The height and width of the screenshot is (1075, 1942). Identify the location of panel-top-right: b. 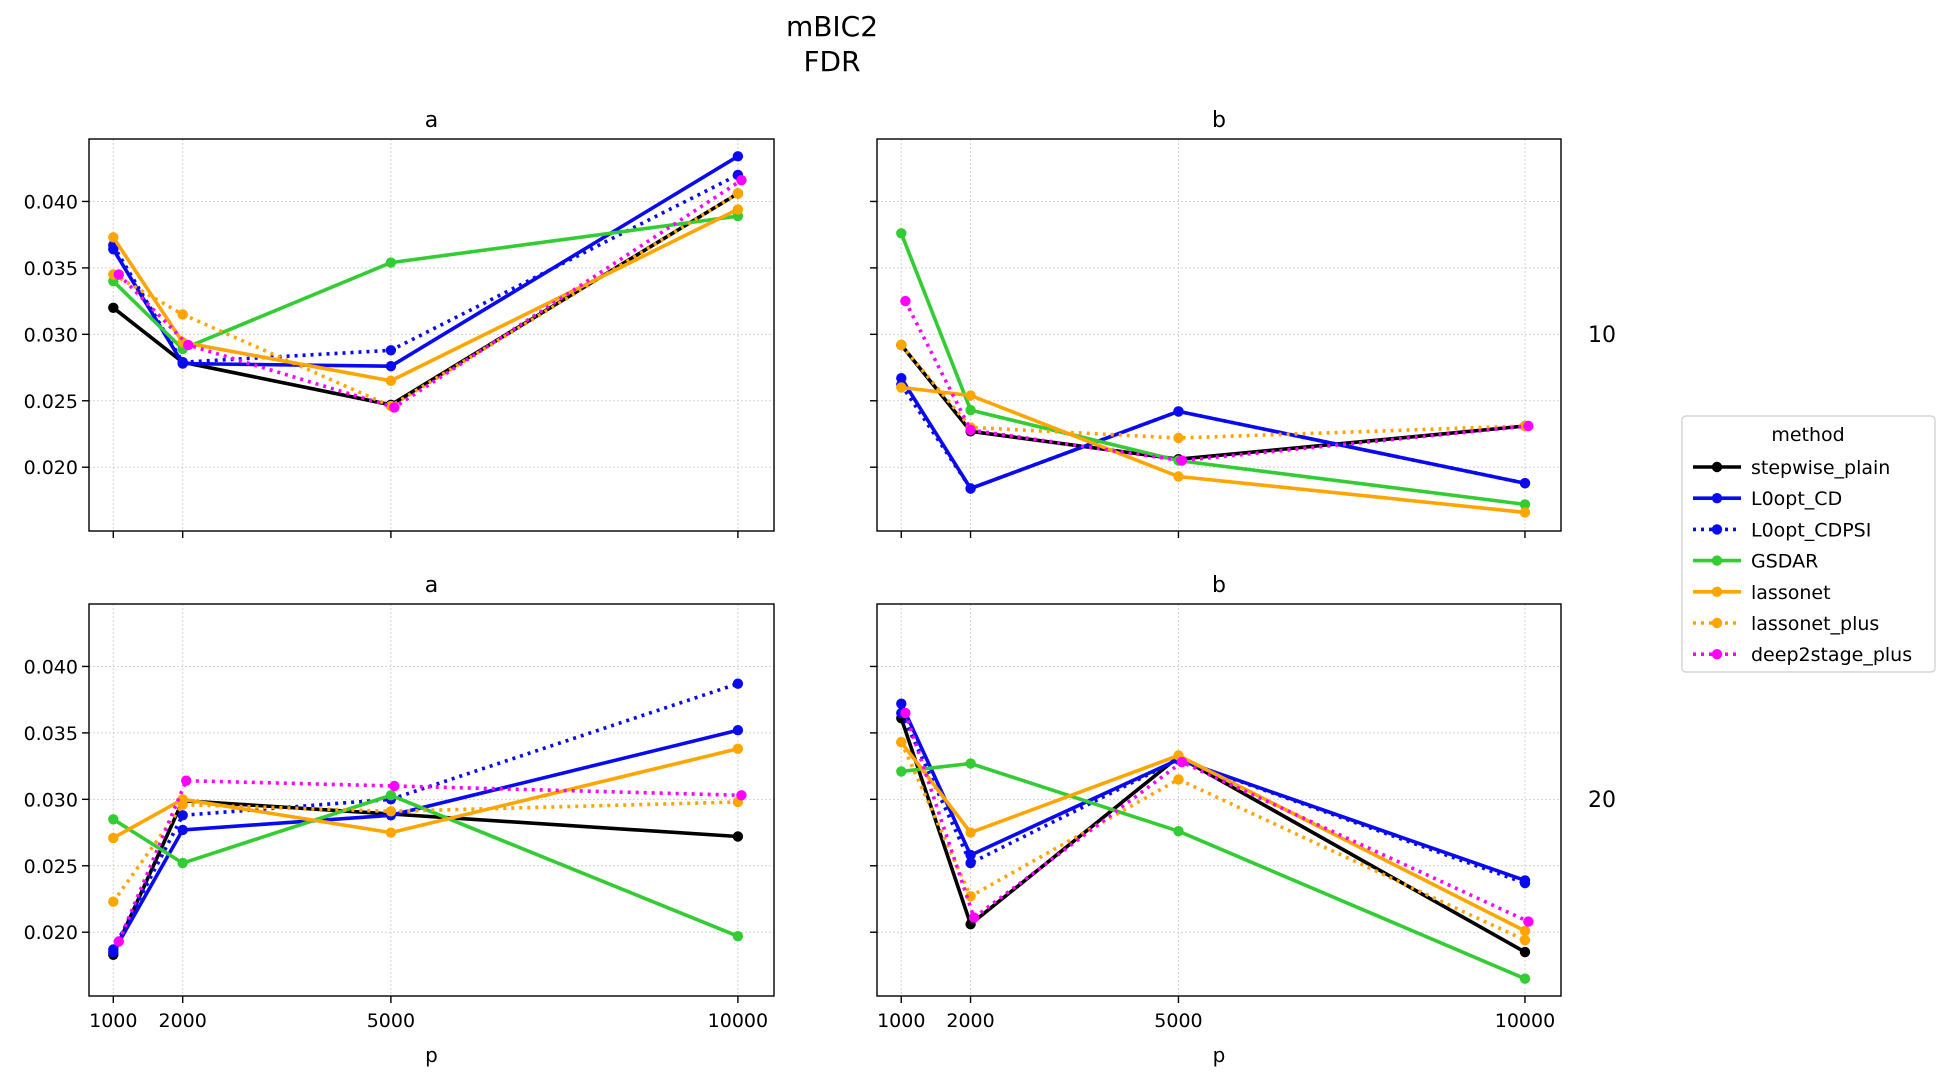
(1216, 323).